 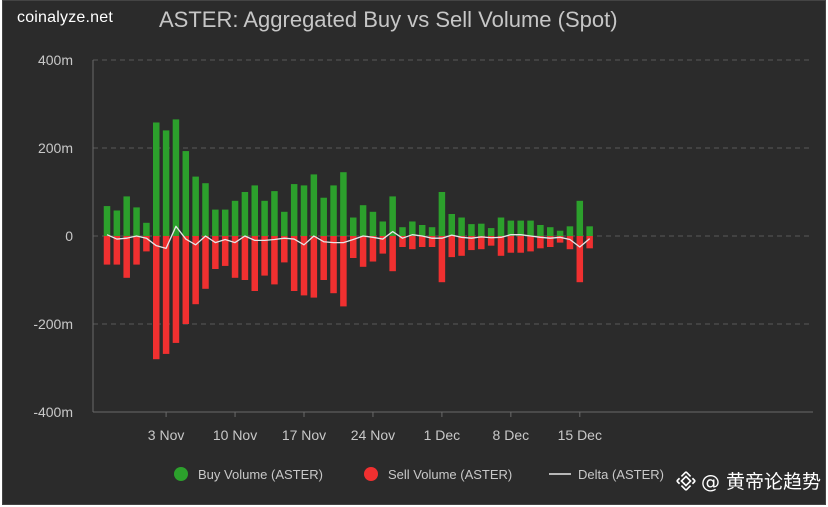 I want to click on legend-item-delta: Delta (ASTER), so click(x=606, y=474).